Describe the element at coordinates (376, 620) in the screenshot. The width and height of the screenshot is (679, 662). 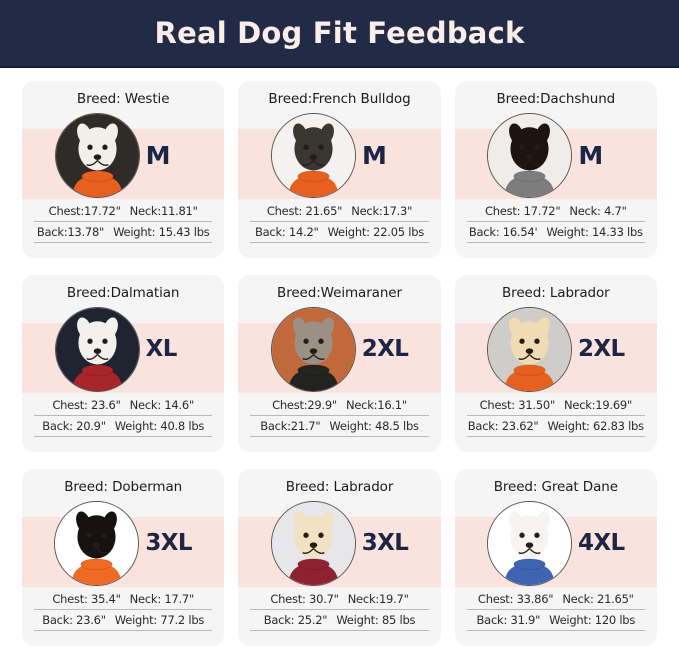
I see `weight-value: Weight: 85 lbs` at that location.